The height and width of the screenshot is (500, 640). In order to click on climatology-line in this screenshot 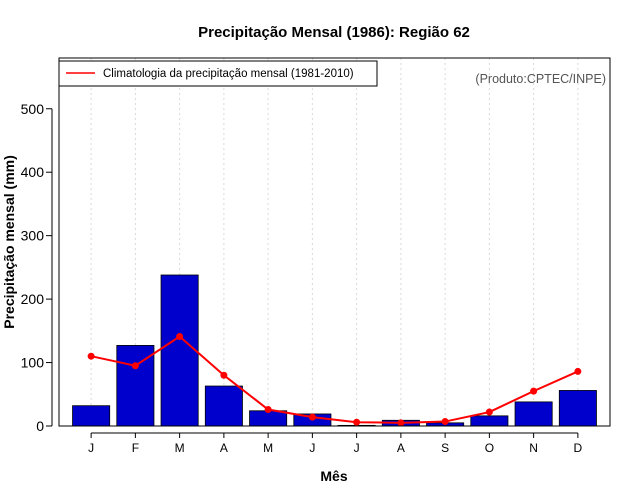, I will do `click(334, 379)`.